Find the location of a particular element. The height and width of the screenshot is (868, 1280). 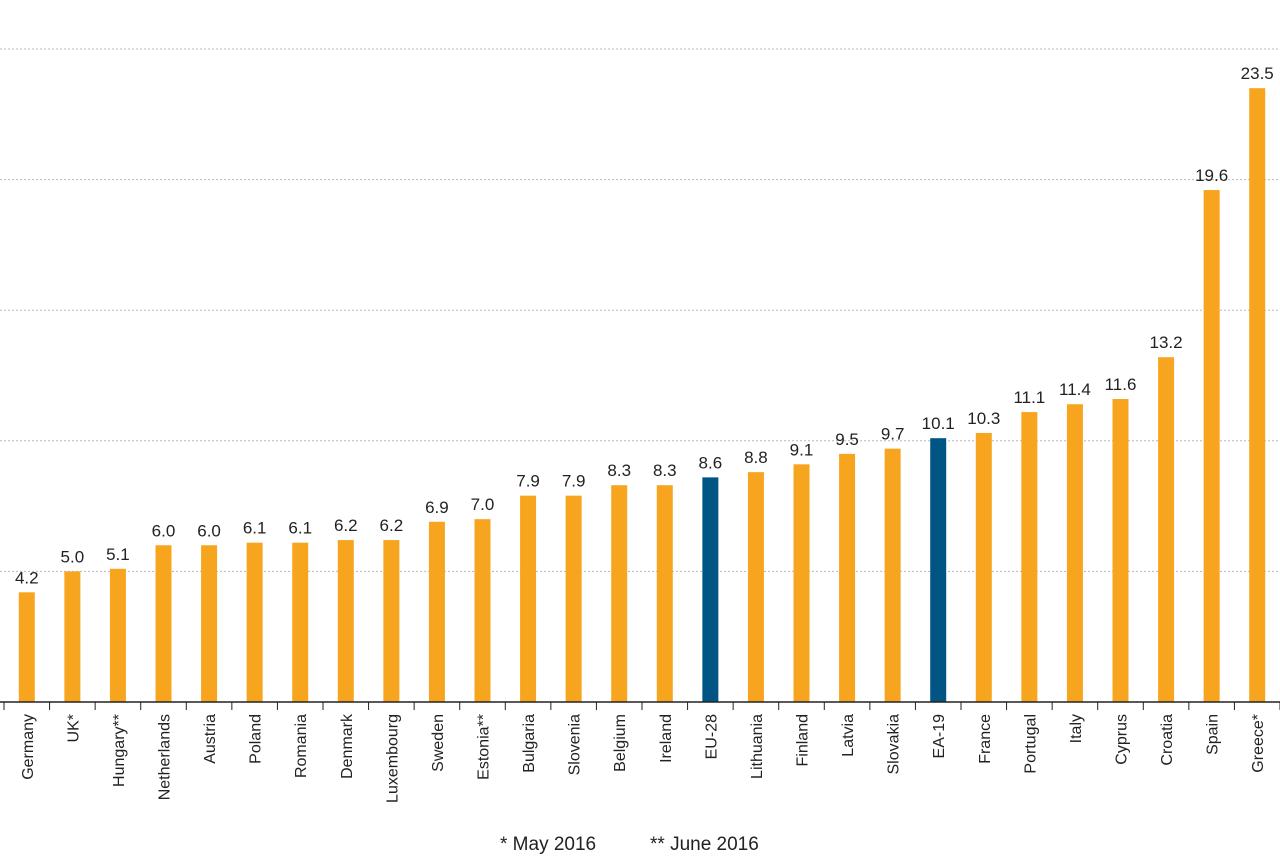

category-label: Spain is located at coordinates (1213, 734).